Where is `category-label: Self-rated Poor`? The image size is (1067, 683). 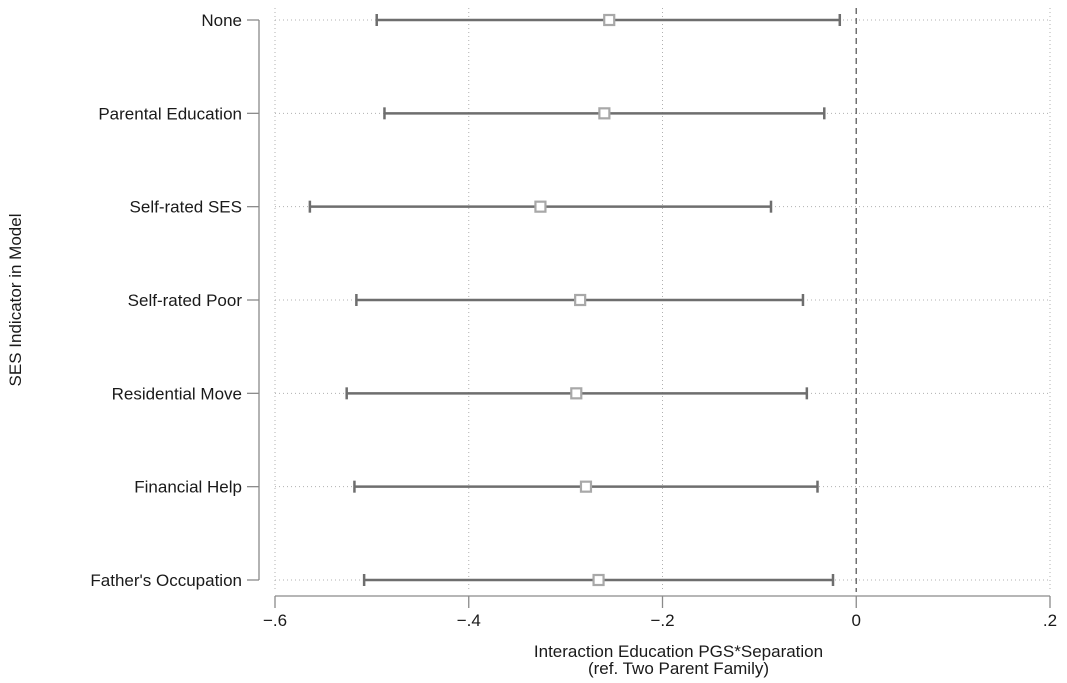
category-label: Self-rated Poor is located at coordinates (185, 300).